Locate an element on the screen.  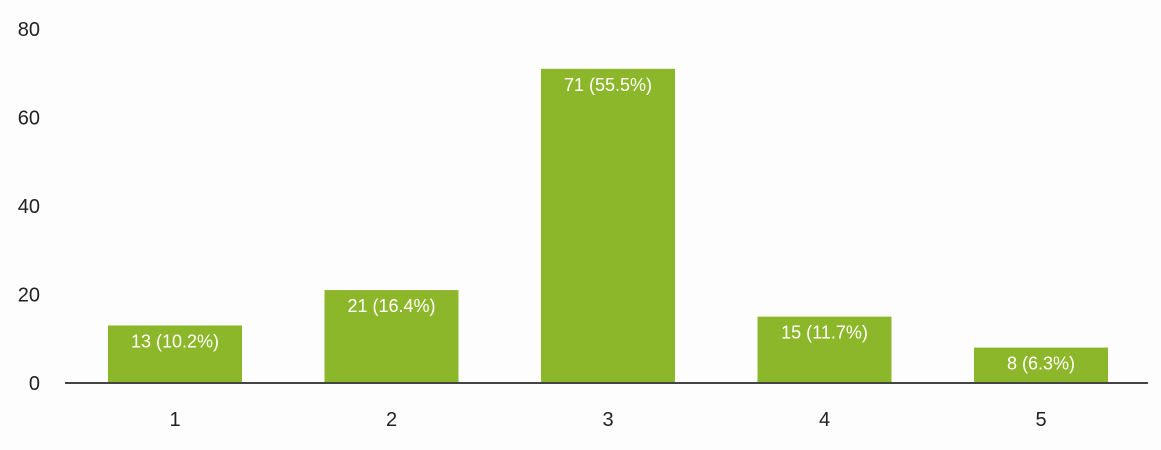
y-tick-label: 20 is located at coordinates (29, 296).